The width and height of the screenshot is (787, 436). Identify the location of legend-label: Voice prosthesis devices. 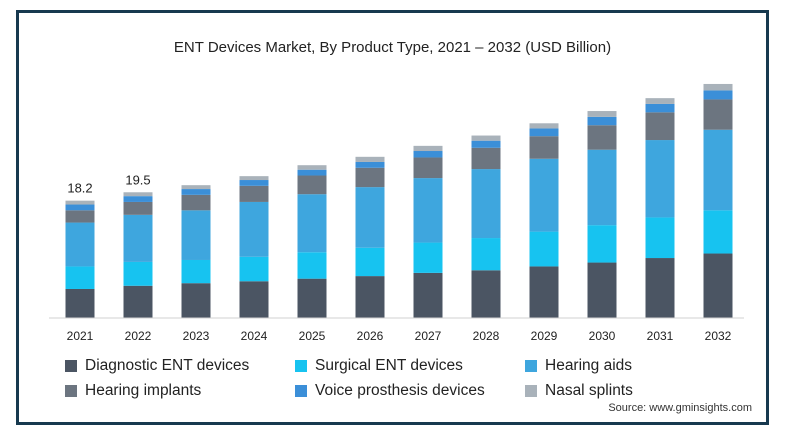
(400, 390).